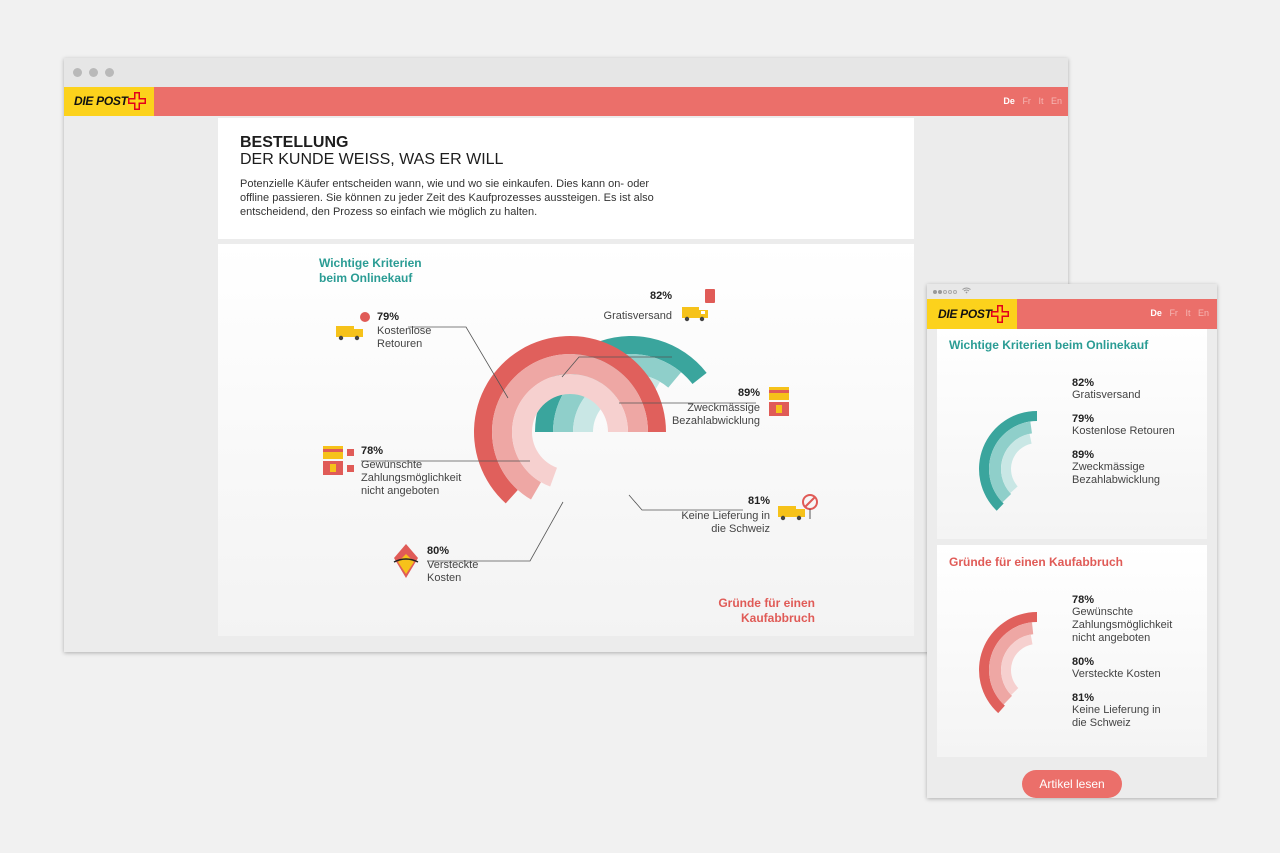  What do you see at coordinates (372, 159) in the screenshot?
I see `page-subtitle: DER KUNDE WEISS, WAS ER WILL` at bounding box center [372, 159].